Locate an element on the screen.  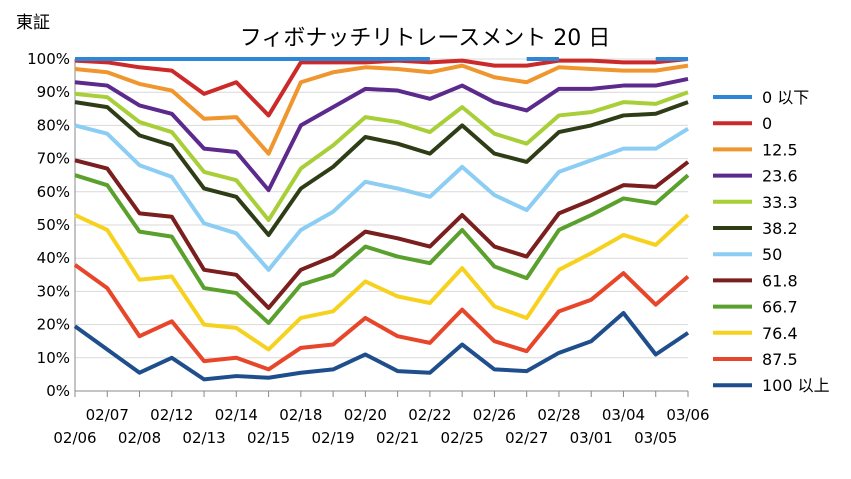
x-tick-label: 02/19 is located at coordinates (332, 438).